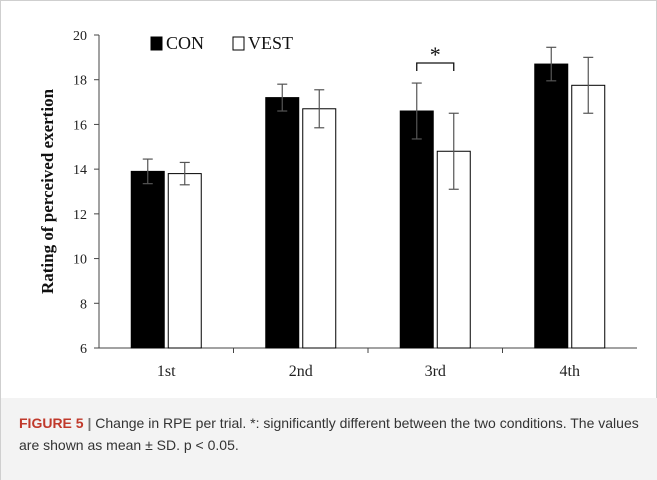 This screenshot has height=480, width=657. I want to click on y-tick-label-14: 14, so click(80, 170).